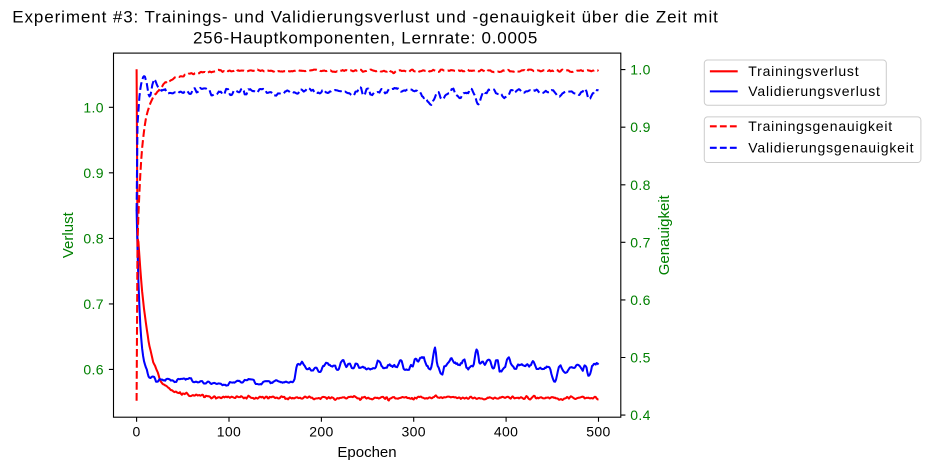 This screenshot has width=930, height=470. Describe the element at coordinates (598, 431) in the screenshot. I see `svg-text: 500` at that location.